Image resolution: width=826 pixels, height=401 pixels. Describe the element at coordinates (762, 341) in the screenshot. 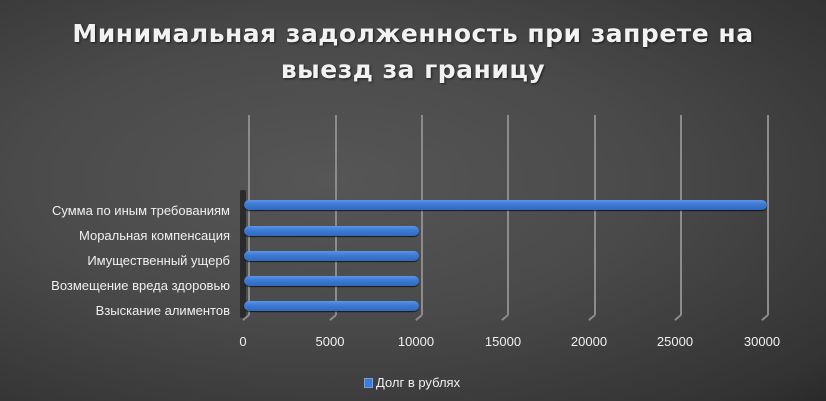

I see `x-tick: 30000` at that location.